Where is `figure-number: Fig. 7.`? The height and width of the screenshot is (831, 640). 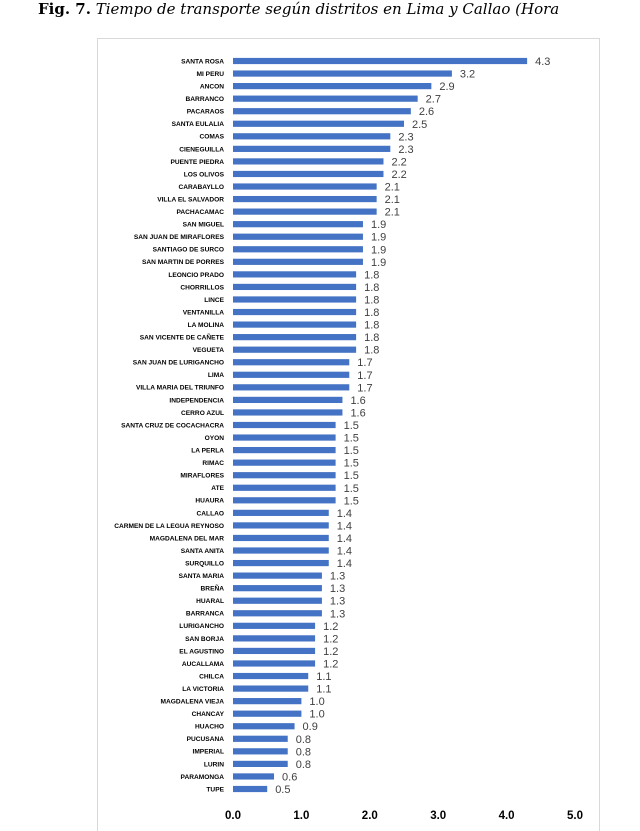 figure-number: Fig. 7. is located at coordinates (64, 9).